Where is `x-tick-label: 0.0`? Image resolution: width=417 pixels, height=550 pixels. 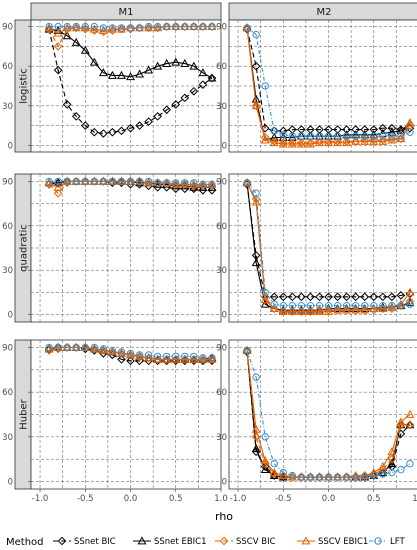 x-tick-label: 0.0 is located at coordinates (329, 499).